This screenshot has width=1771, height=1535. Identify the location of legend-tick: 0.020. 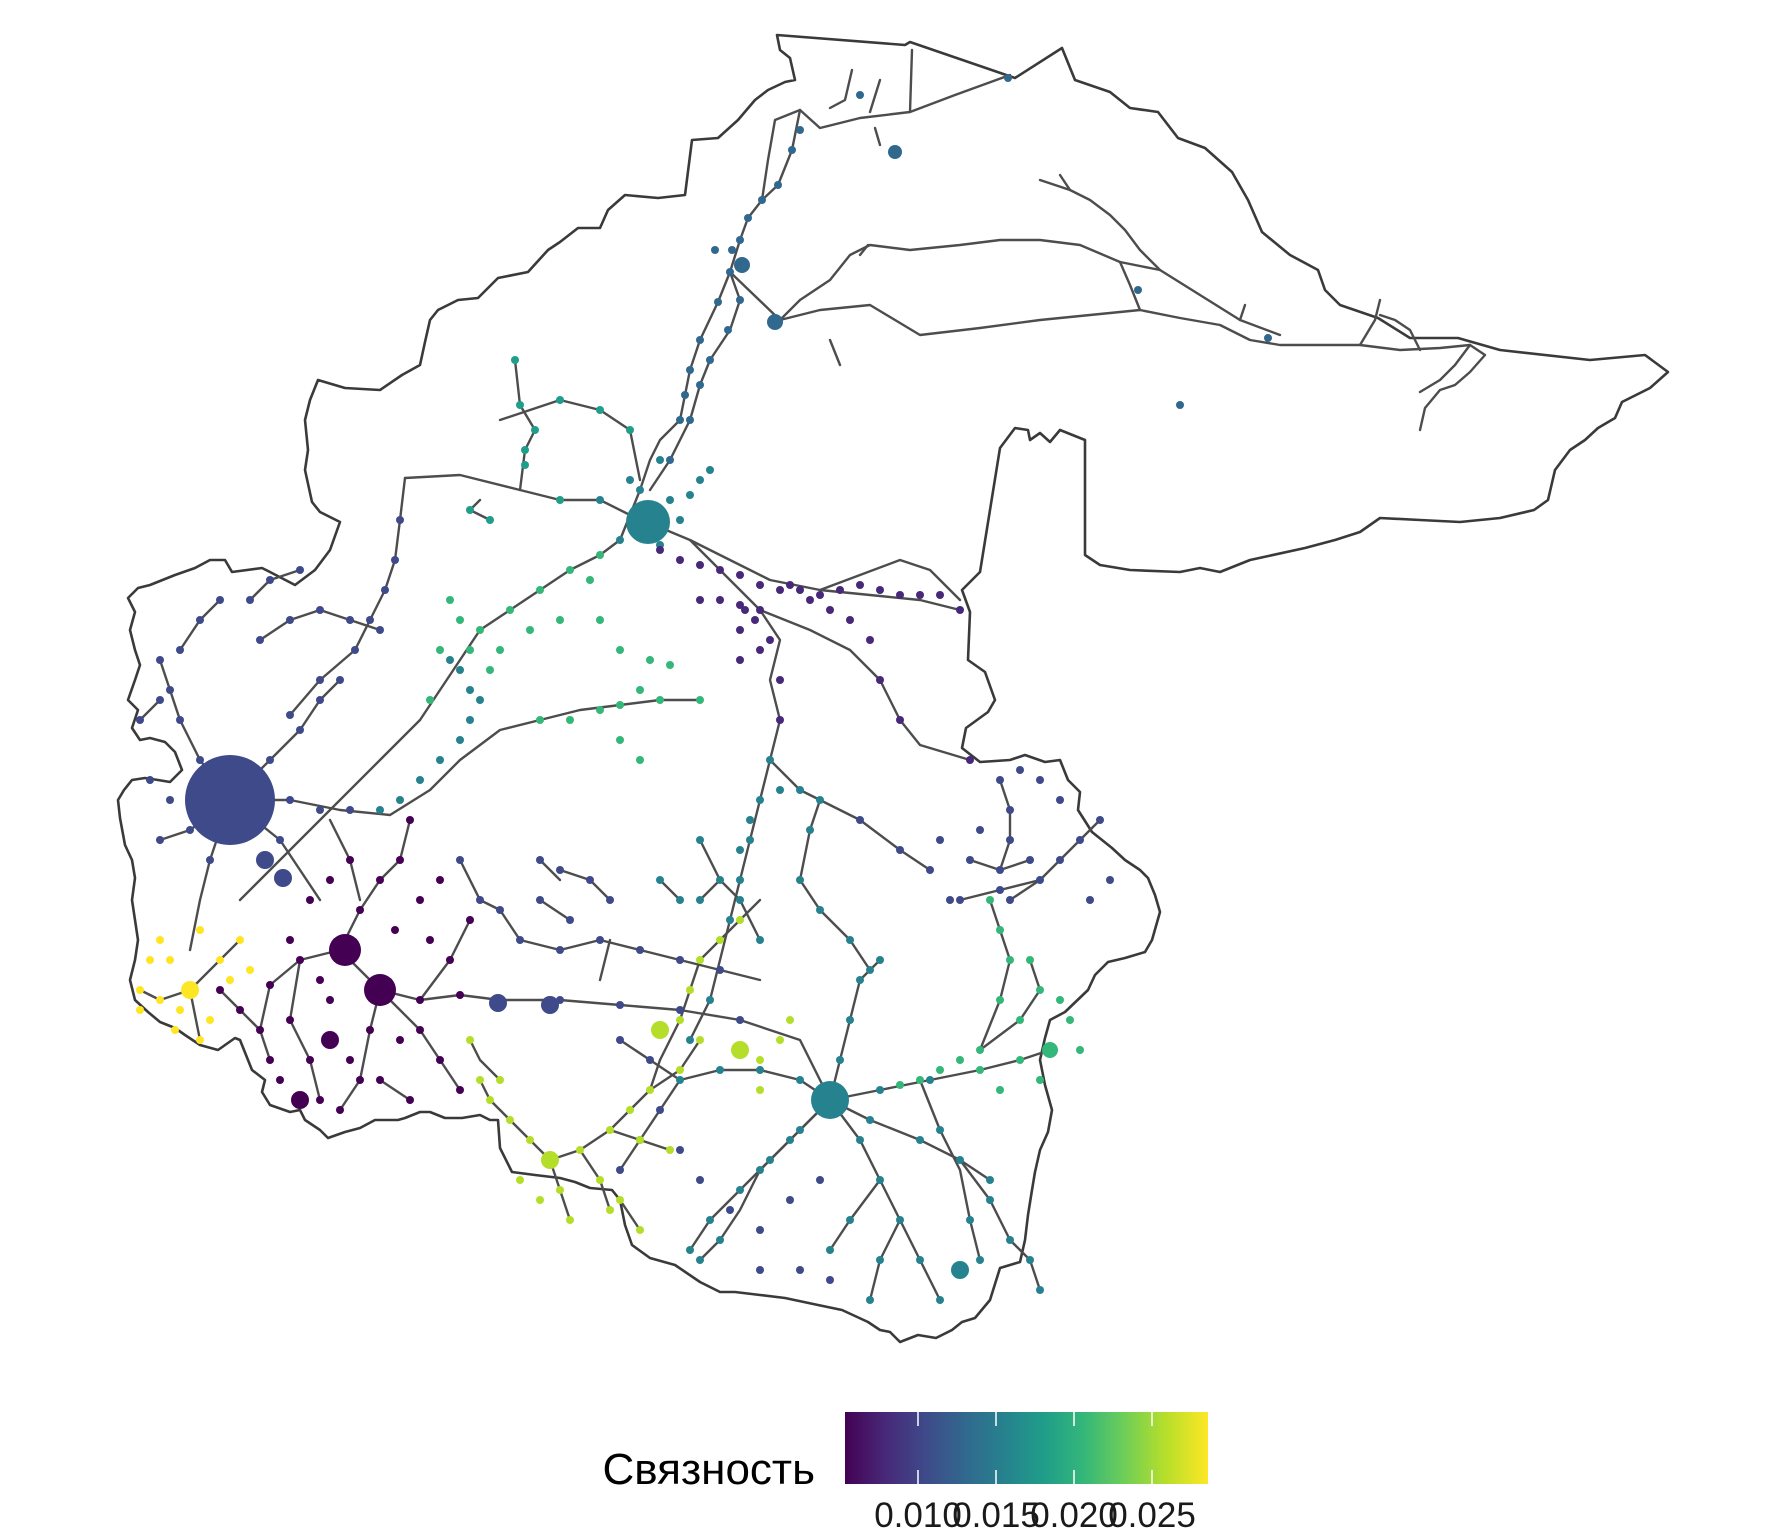
(1074, 1515).